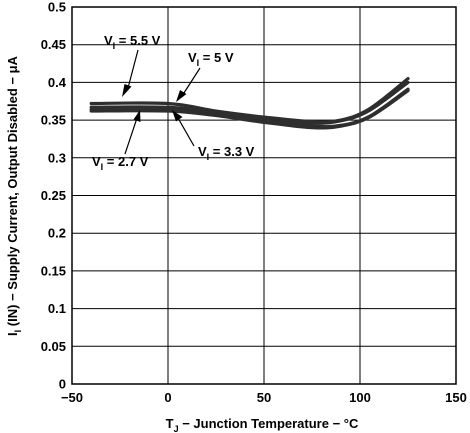 The width and height of the screenshot is (470, 433). What do you see at coordinates (72, 397) in the screenshot?
I see `x-tick-label: −50` at bounding box center [72, 397].